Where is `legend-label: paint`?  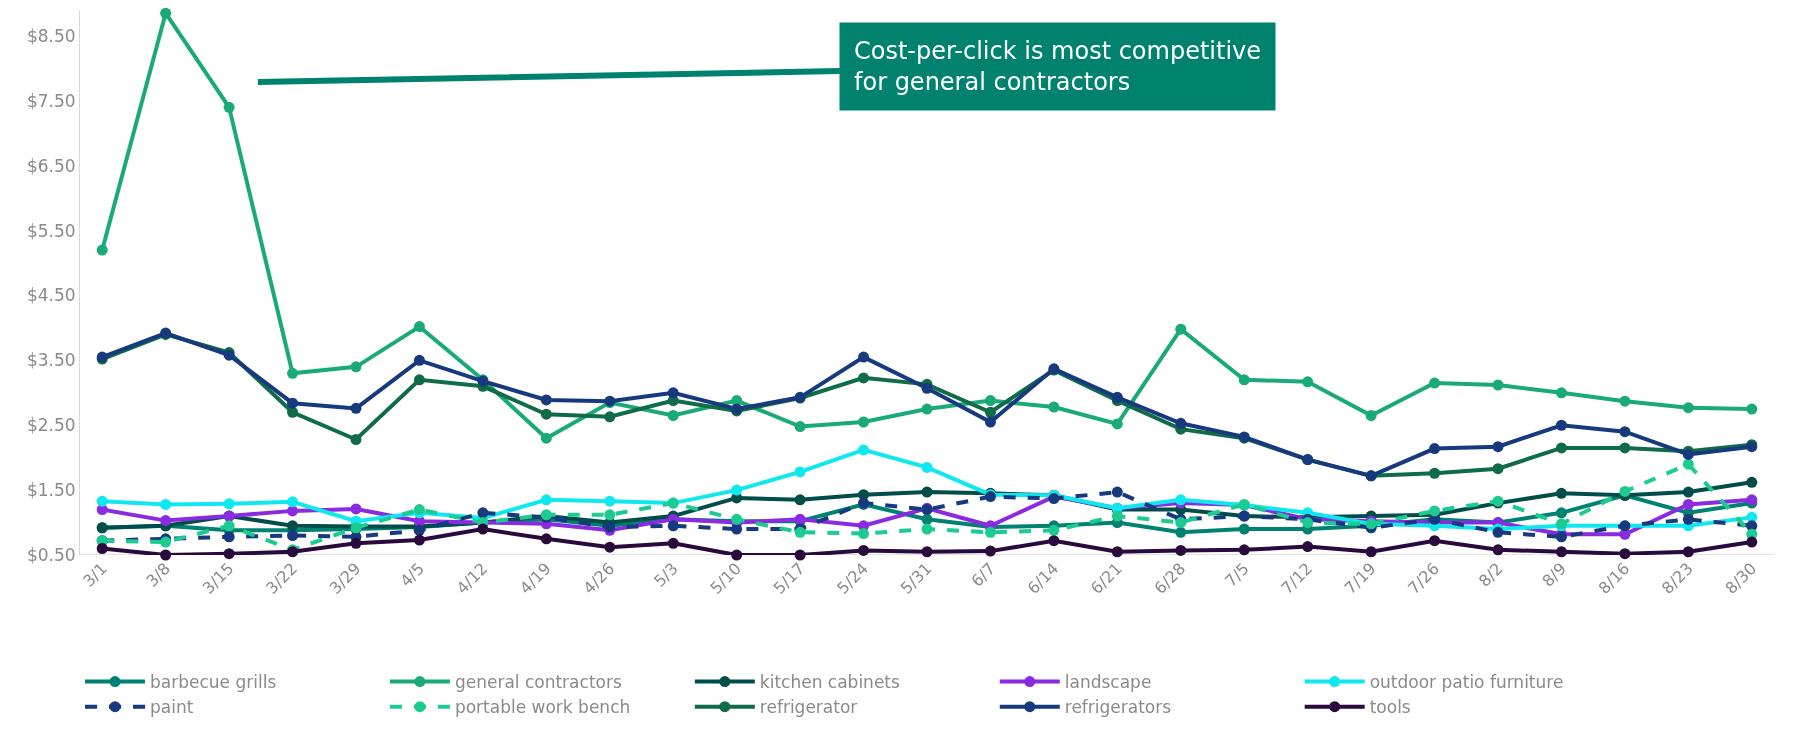
legend-label: paint is located at coordinates (172, 707).